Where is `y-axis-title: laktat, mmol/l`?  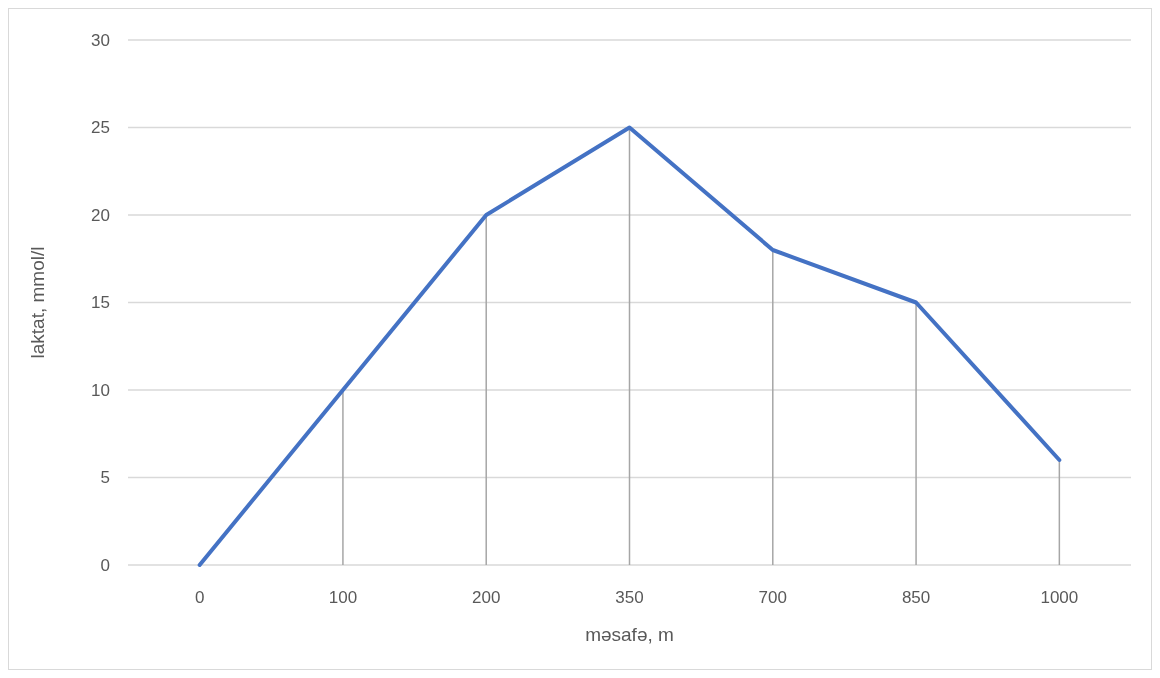
y-axis-title: laktat, mmol/l is located at coordinates (37, 302).